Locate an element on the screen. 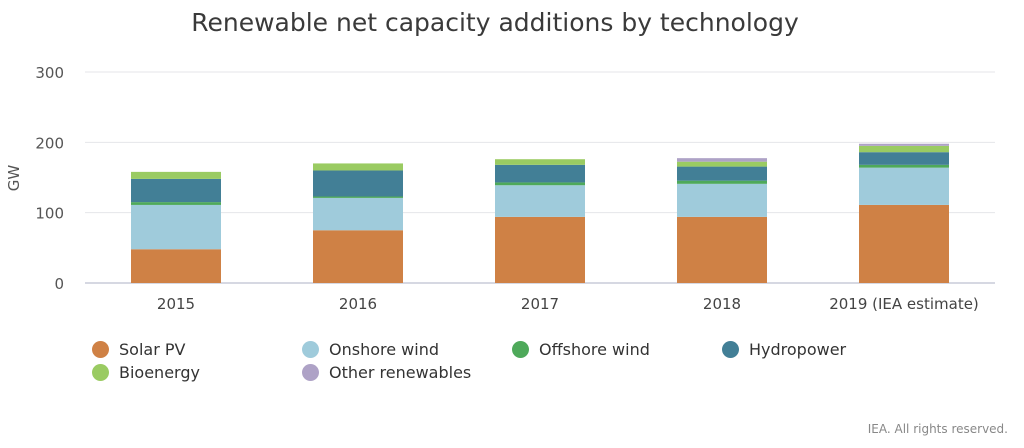 This screenshot has height=448, width=1024. y-tick-label: 100 is located at coordinates (49, 214).